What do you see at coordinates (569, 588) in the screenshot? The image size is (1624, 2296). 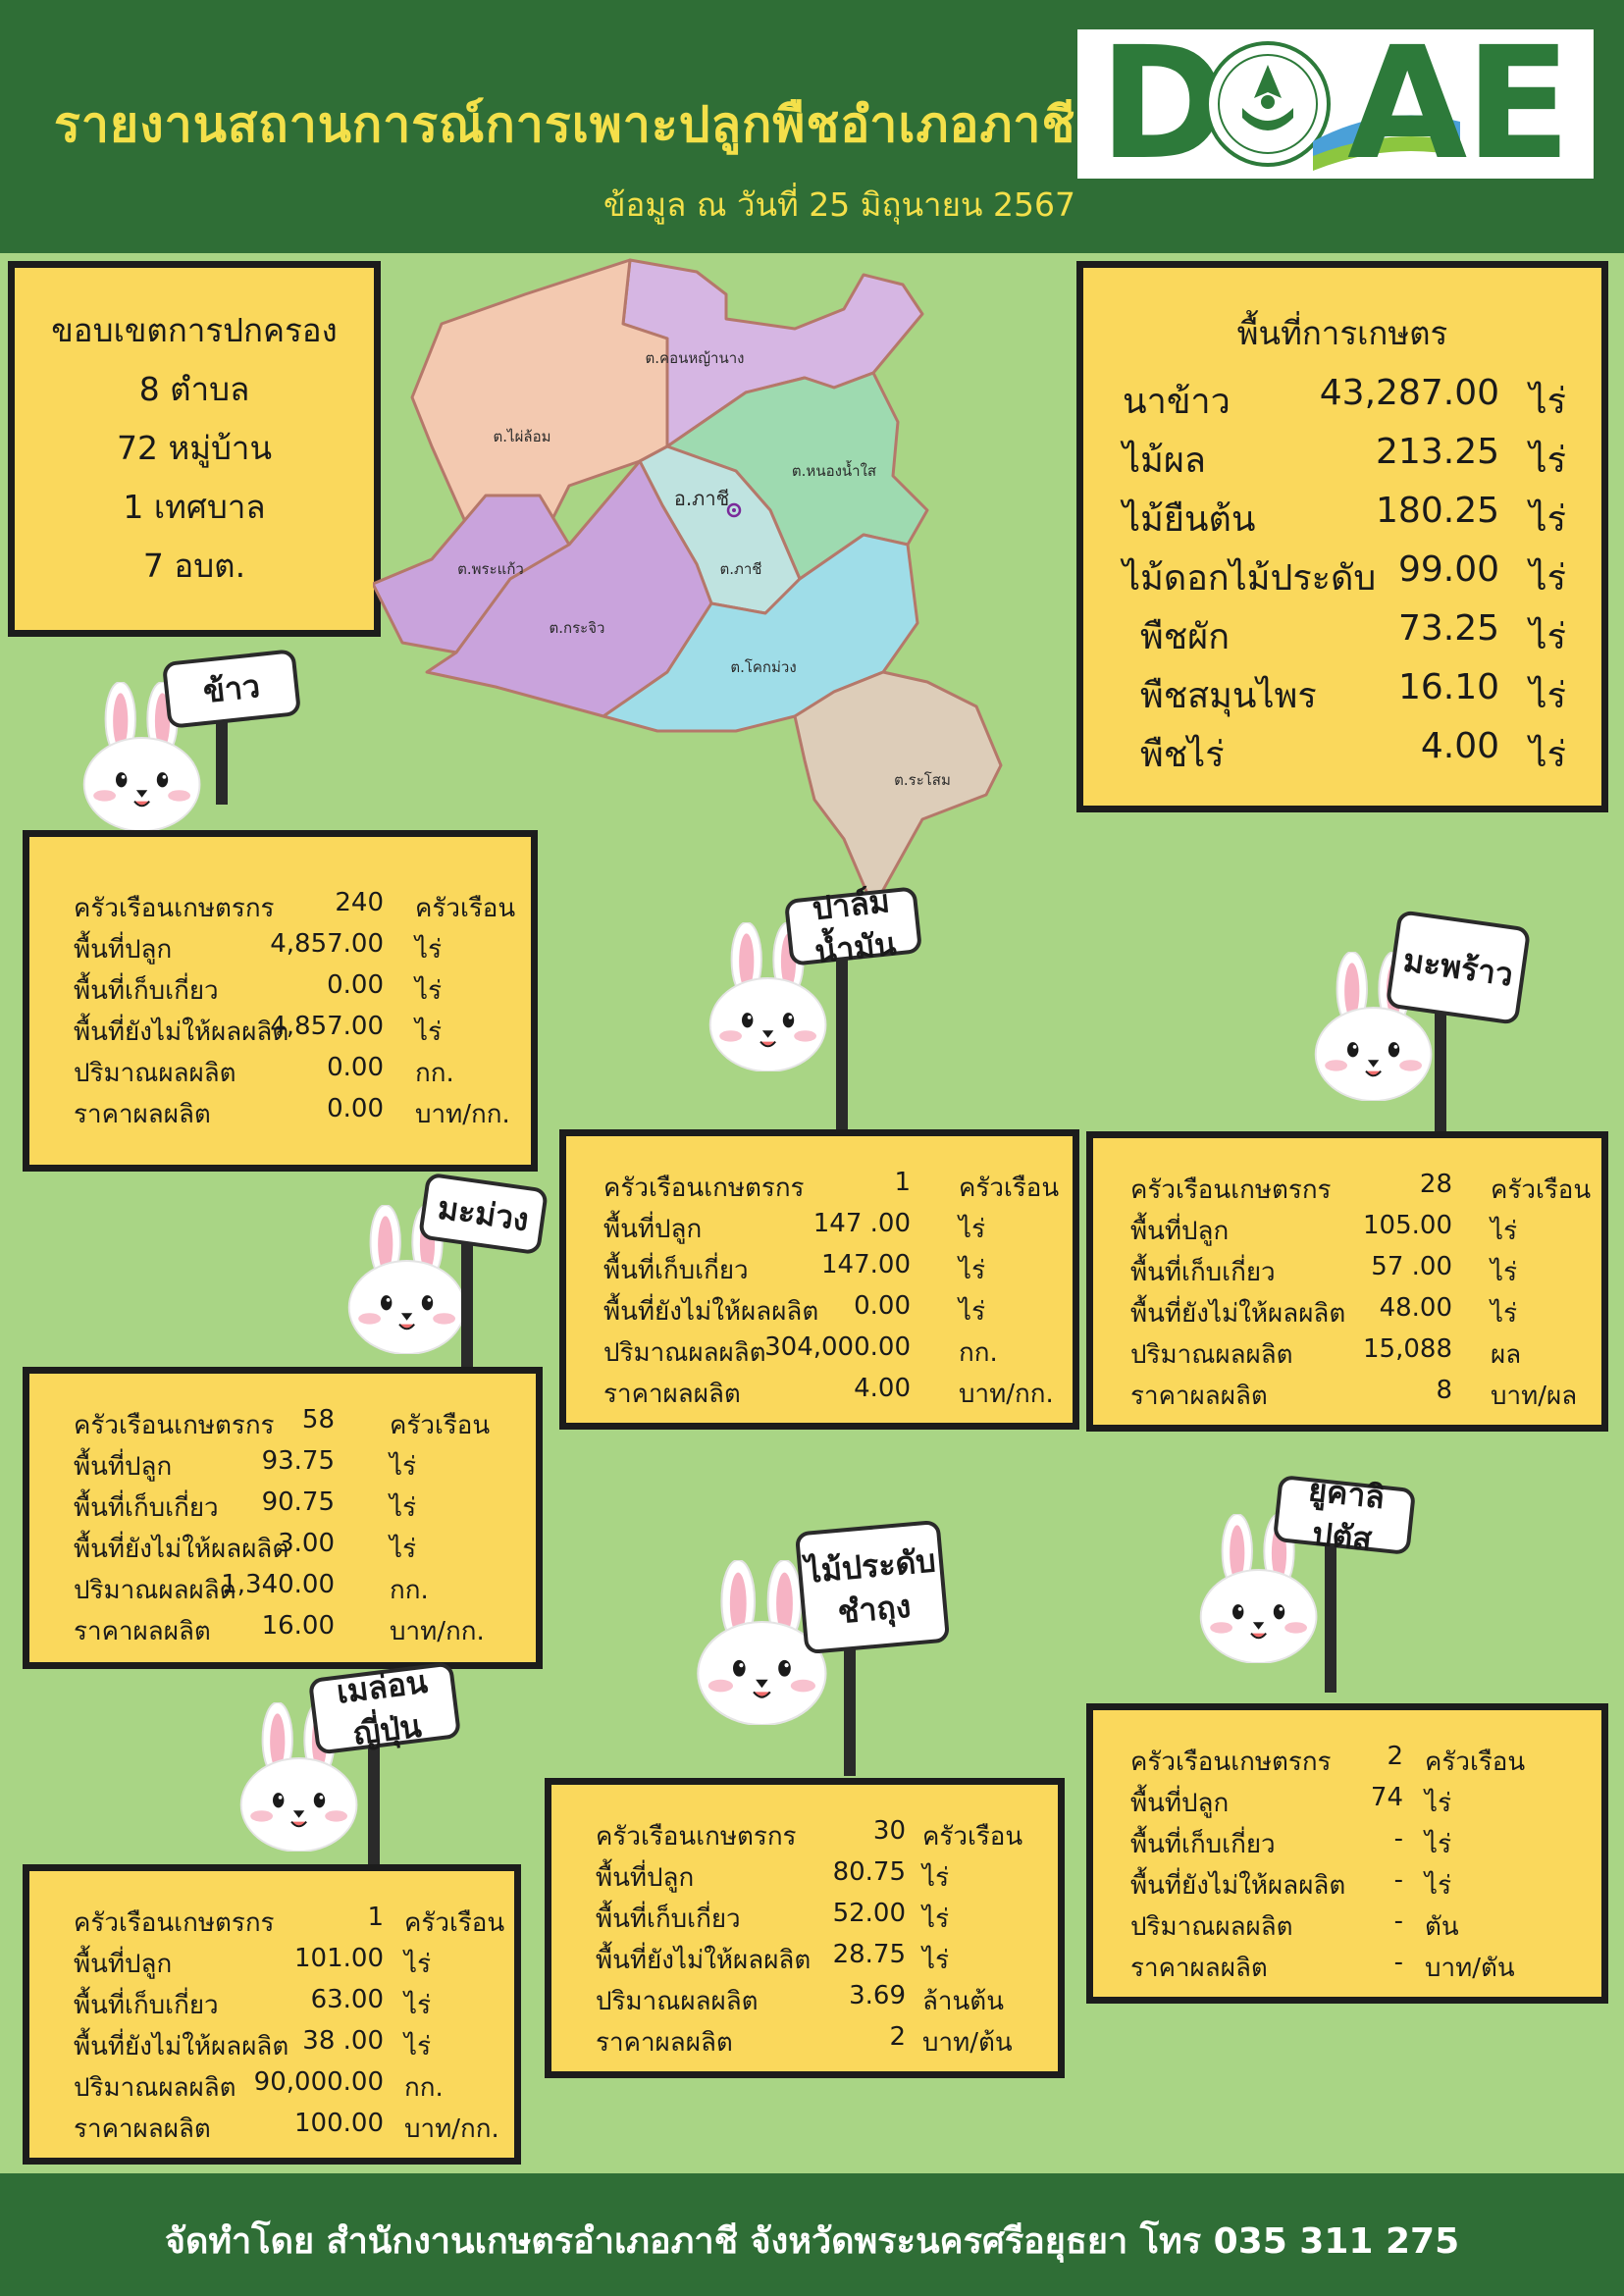 I see `map-region-krachio` at bounding box center [569, 588].